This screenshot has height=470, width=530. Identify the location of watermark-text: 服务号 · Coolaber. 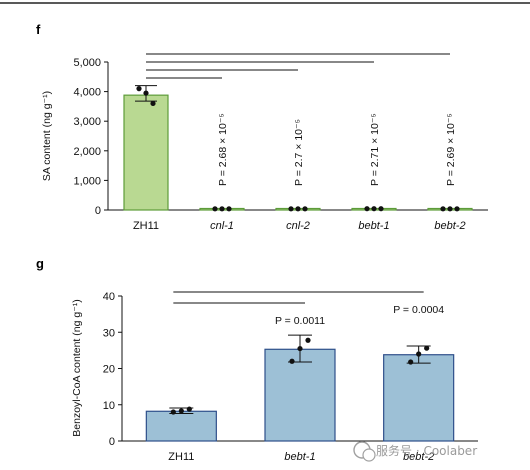
(426, 450).